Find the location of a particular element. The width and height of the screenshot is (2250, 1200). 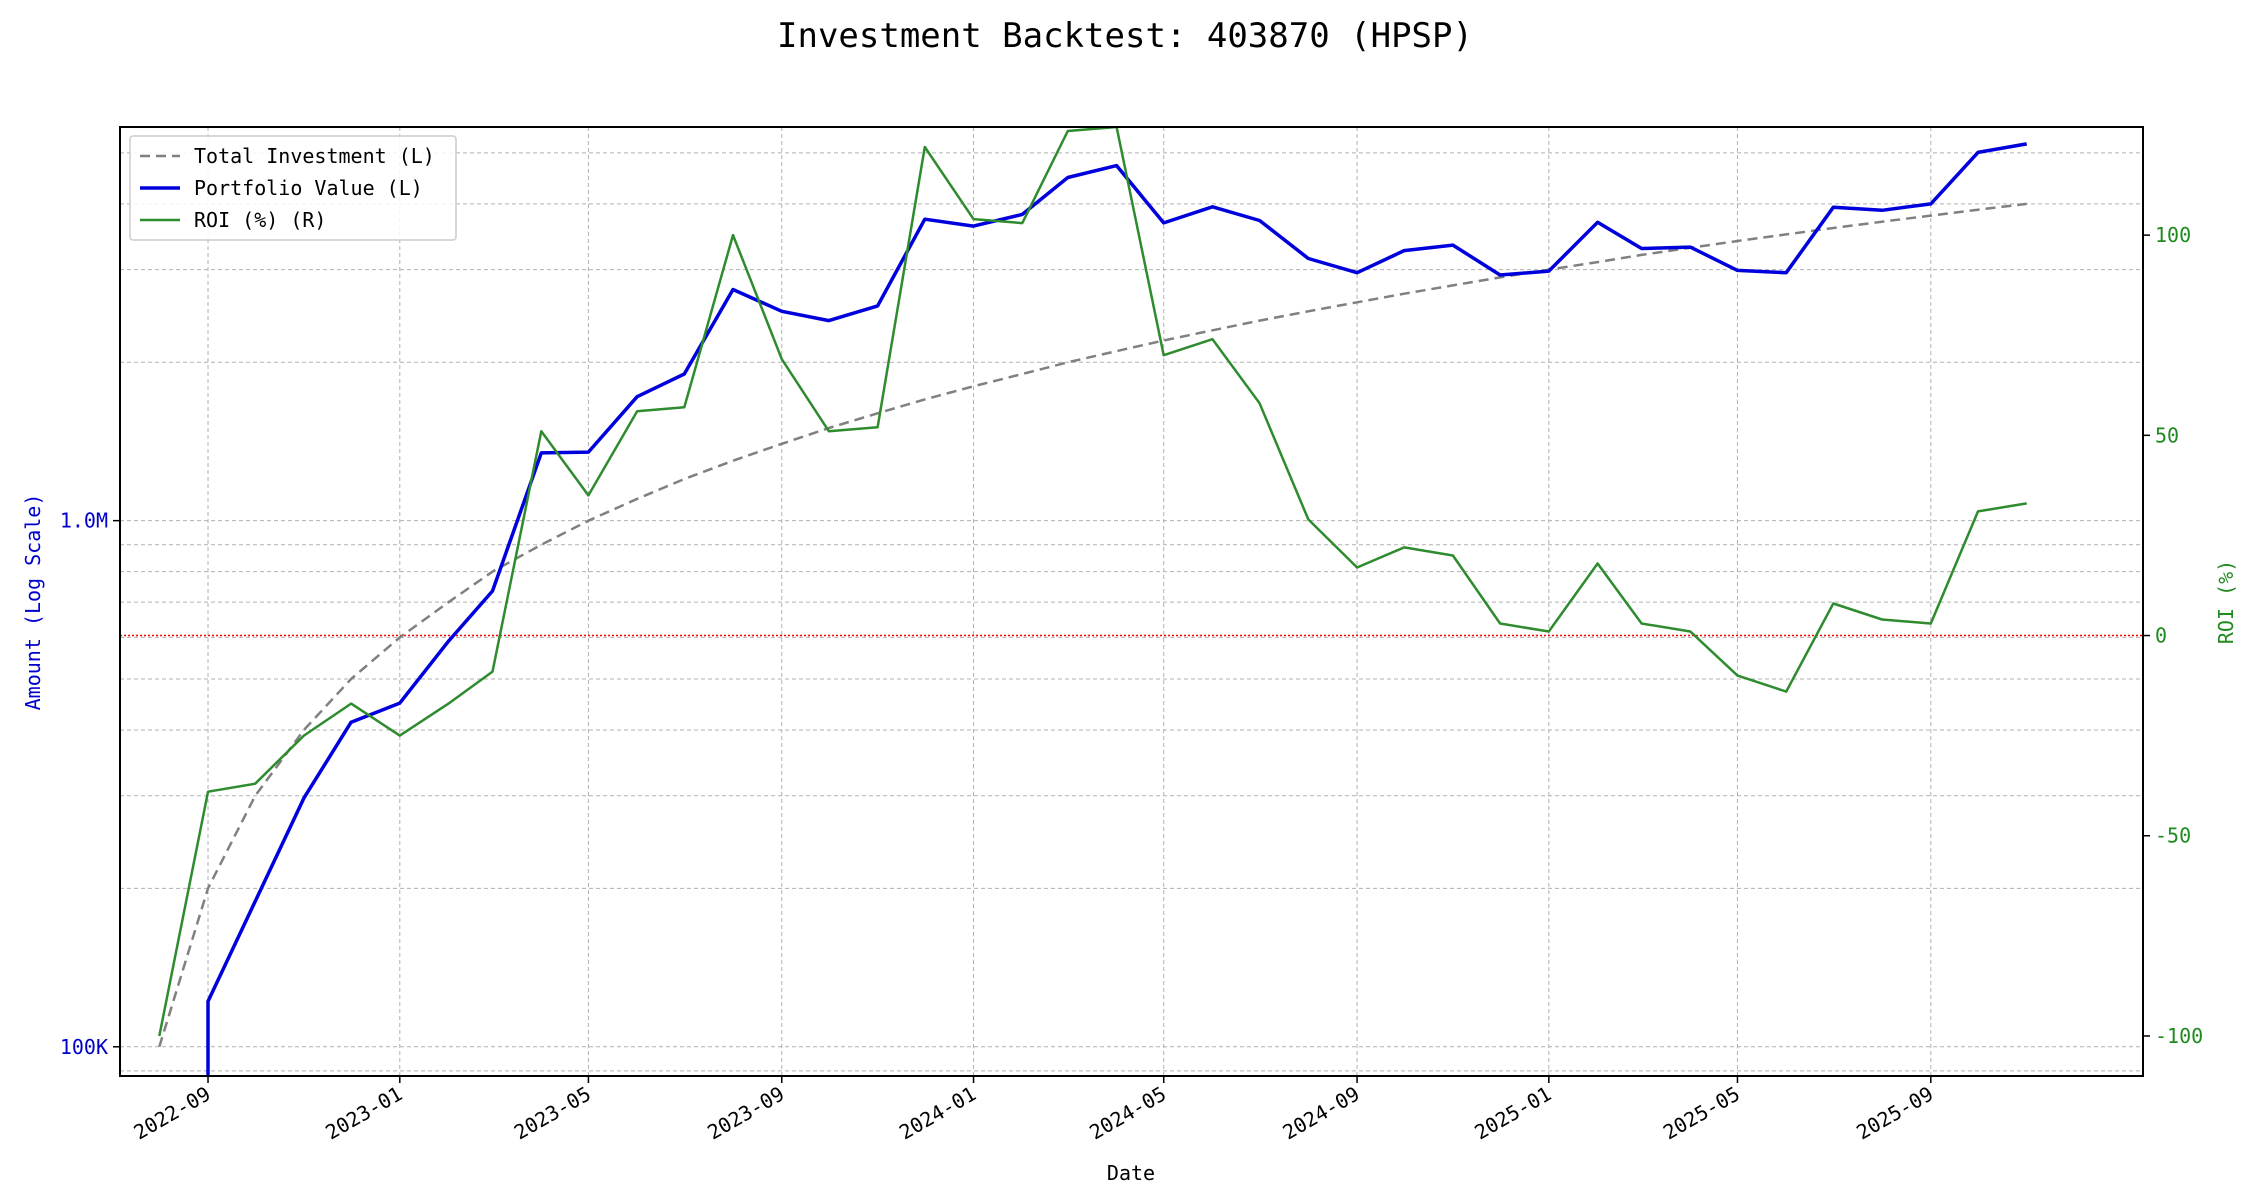

x-tick-label: 2024-05 is located at coordinates (1127, 1113).